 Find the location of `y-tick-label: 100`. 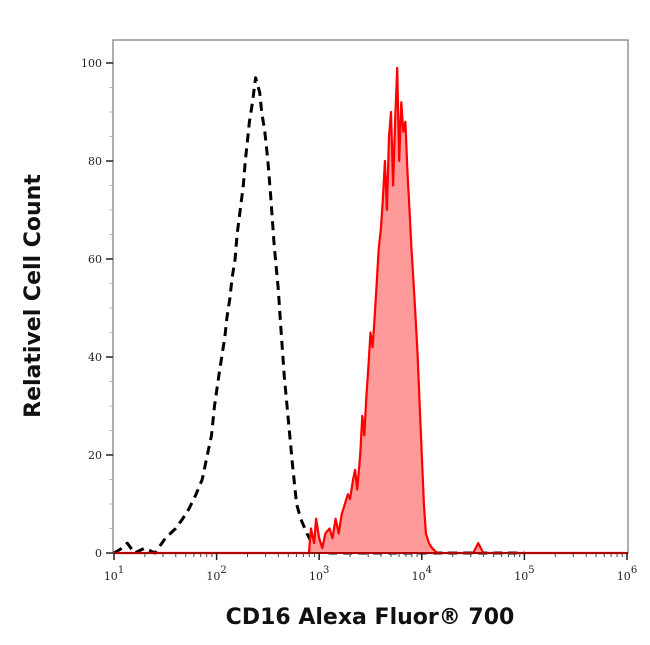

y-tick-label: 100 is located at coordinates (91, 63).